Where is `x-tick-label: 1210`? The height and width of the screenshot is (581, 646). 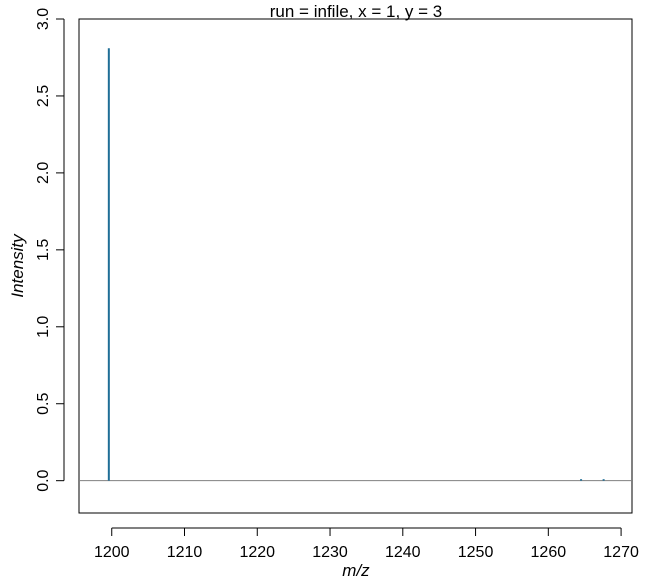
x-tick-label: 1210 is located at coordinates (185, 552).